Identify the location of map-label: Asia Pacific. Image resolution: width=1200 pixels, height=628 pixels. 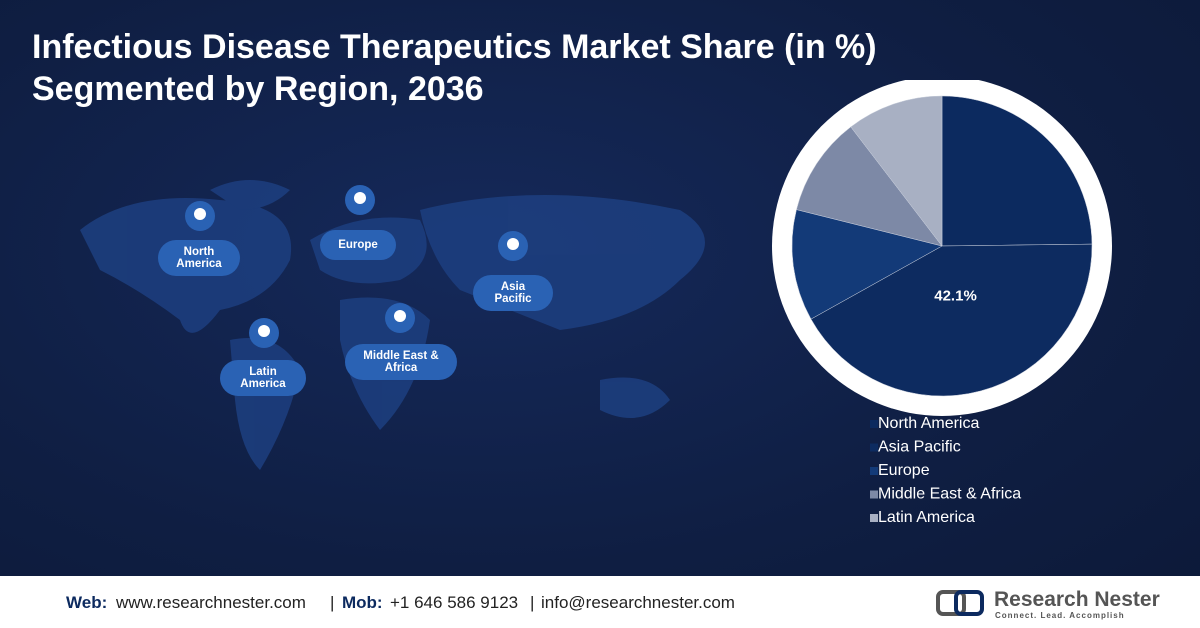
(513, 293).